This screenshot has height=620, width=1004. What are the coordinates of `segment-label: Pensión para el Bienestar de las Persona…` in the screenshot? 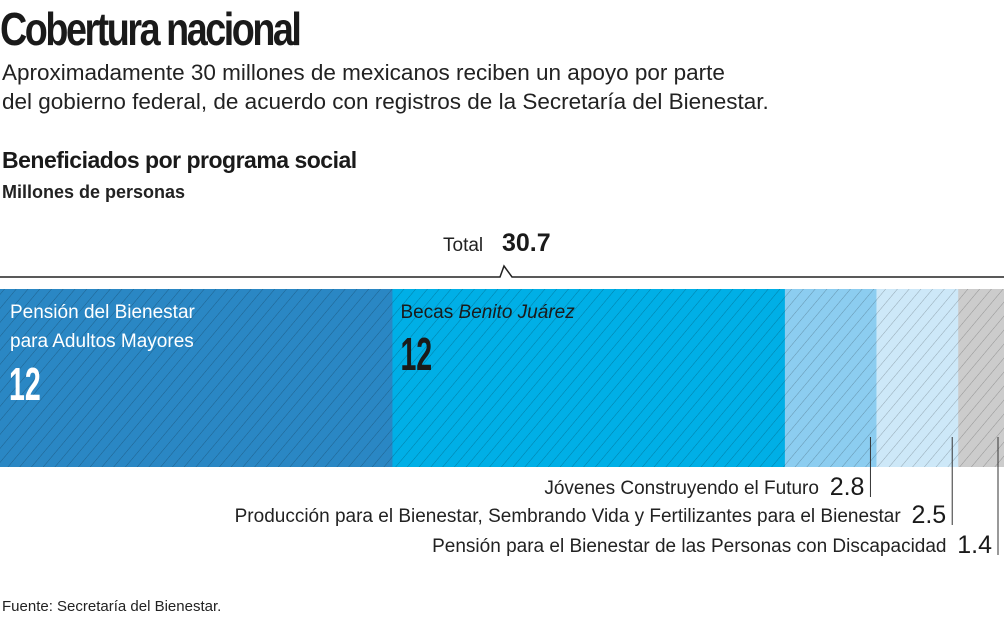 It's located at (689, 546).